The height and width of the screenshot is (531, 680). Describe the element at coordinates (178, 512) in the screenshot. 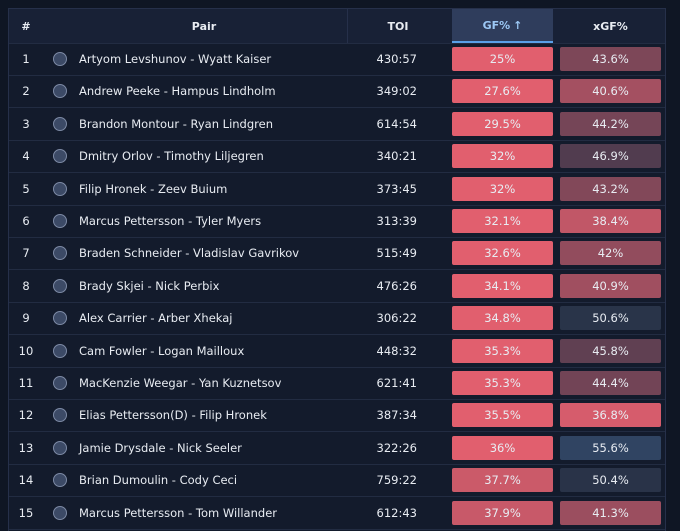

I see `pair-cell: Marcus Pettersson - Tom Willander` at that location.